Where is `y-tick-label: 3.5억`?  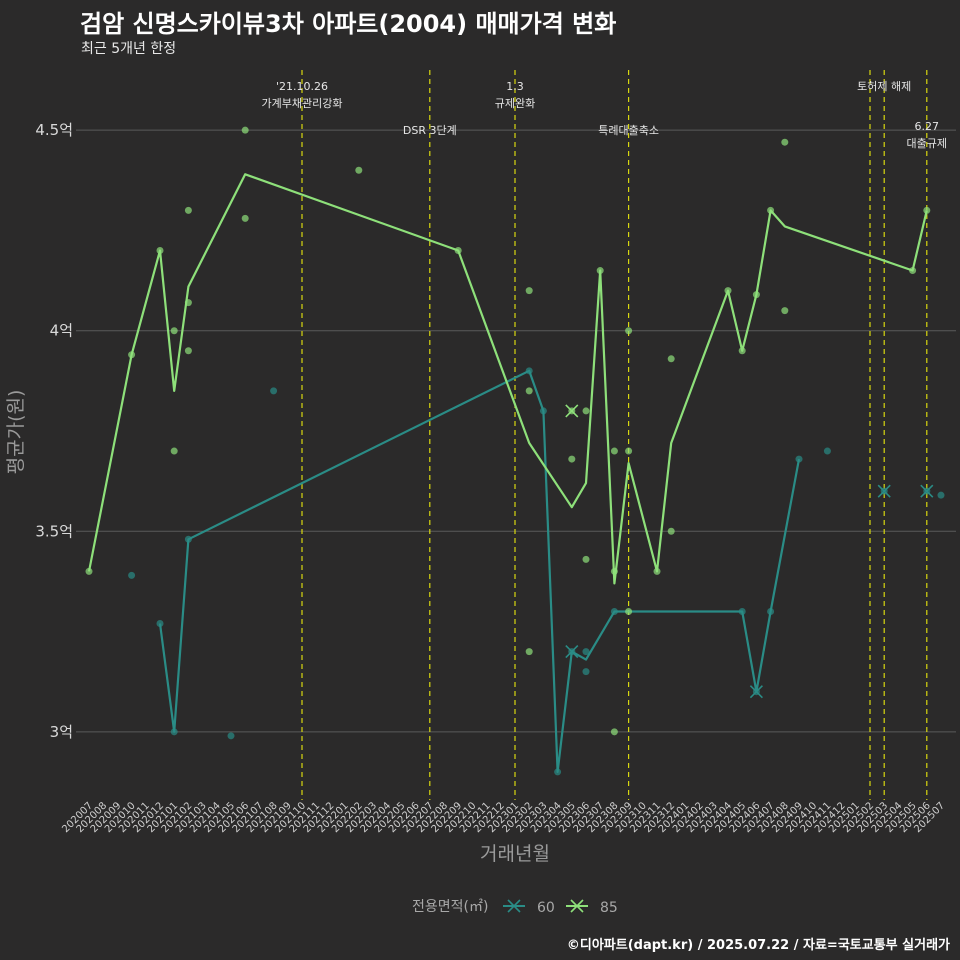 y-tick-label: 3.5억 is located at coordinates (54, 531).